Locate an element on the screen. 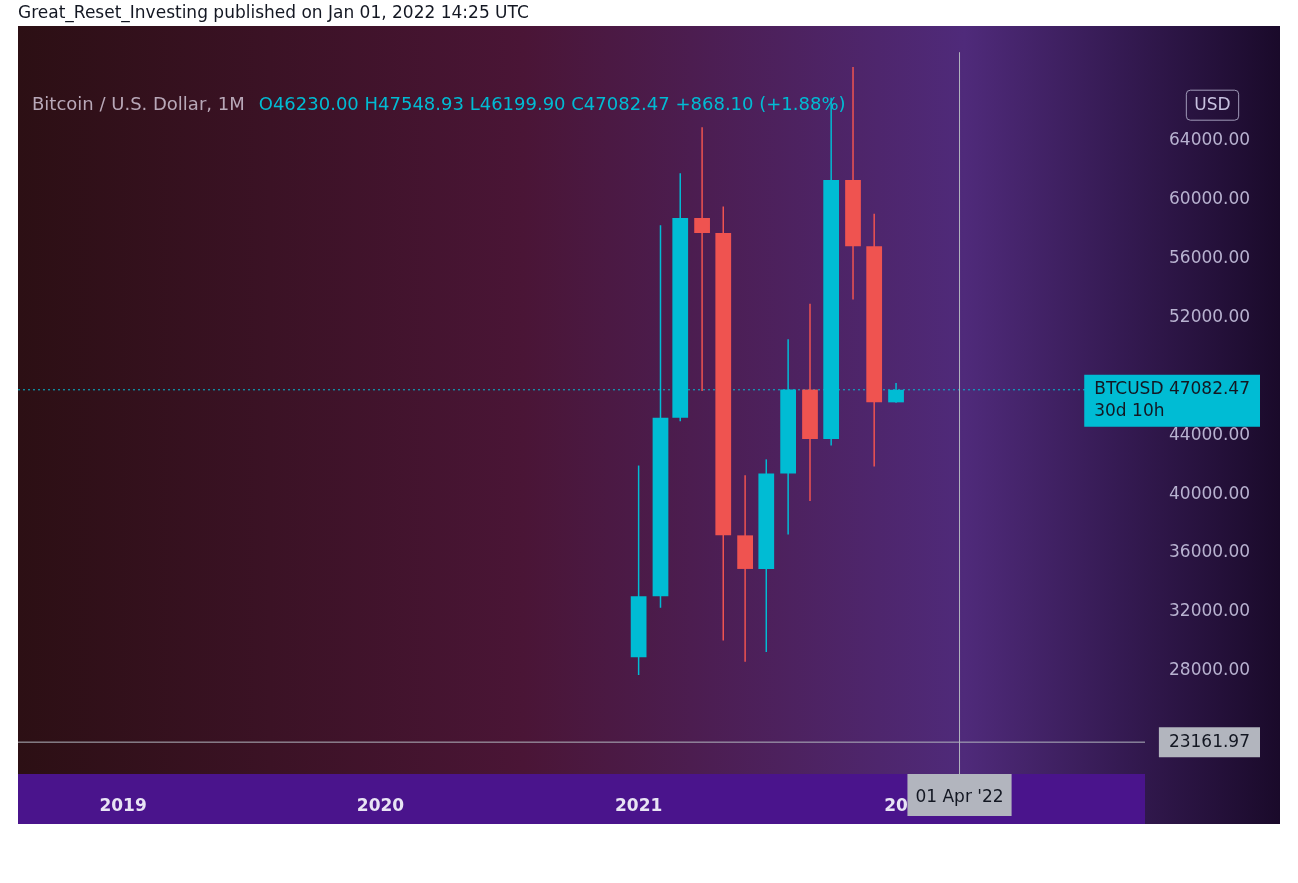  y-axis-title: USD is located at coordinates (1212, 103).